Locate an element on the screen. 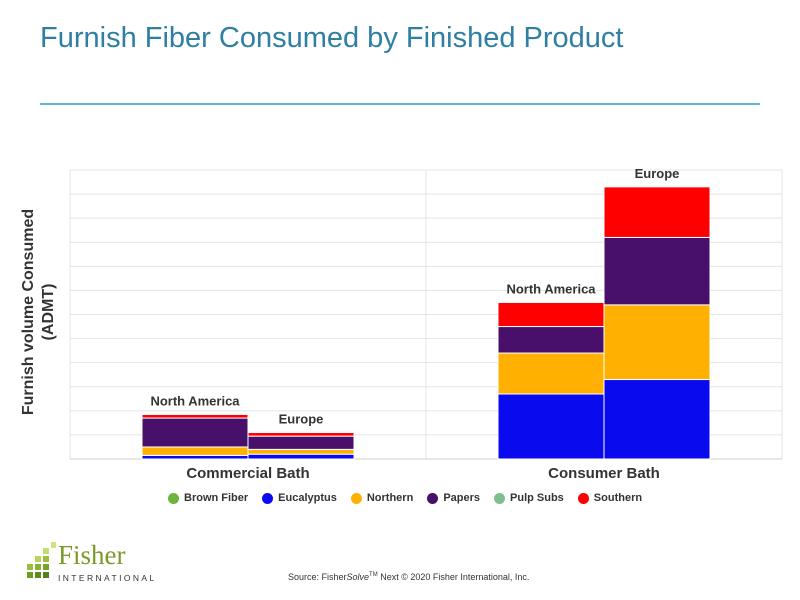 The width and height of the screenshot is (800, 600). legend-item: Pulp Subs is located at coordinates (529, 498).